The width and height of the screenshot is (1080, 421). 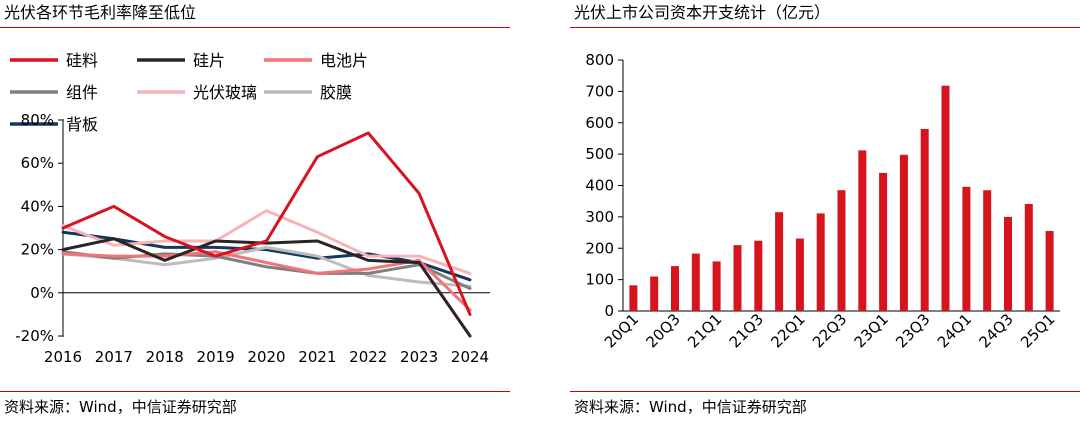 What do you see at coordinates (225, 92) in the screenshot?
I see `legend-label-4: 光伏玻璃` at bounding box center [225, 92].